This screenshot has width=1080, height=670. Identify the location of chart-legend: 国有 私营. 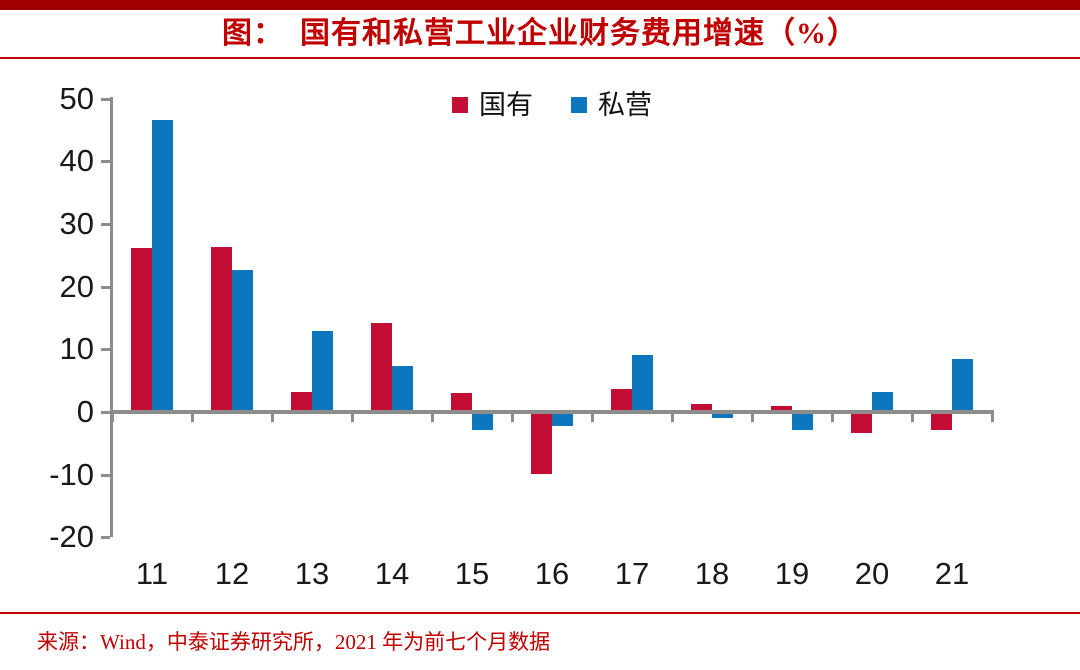
(552, 105).